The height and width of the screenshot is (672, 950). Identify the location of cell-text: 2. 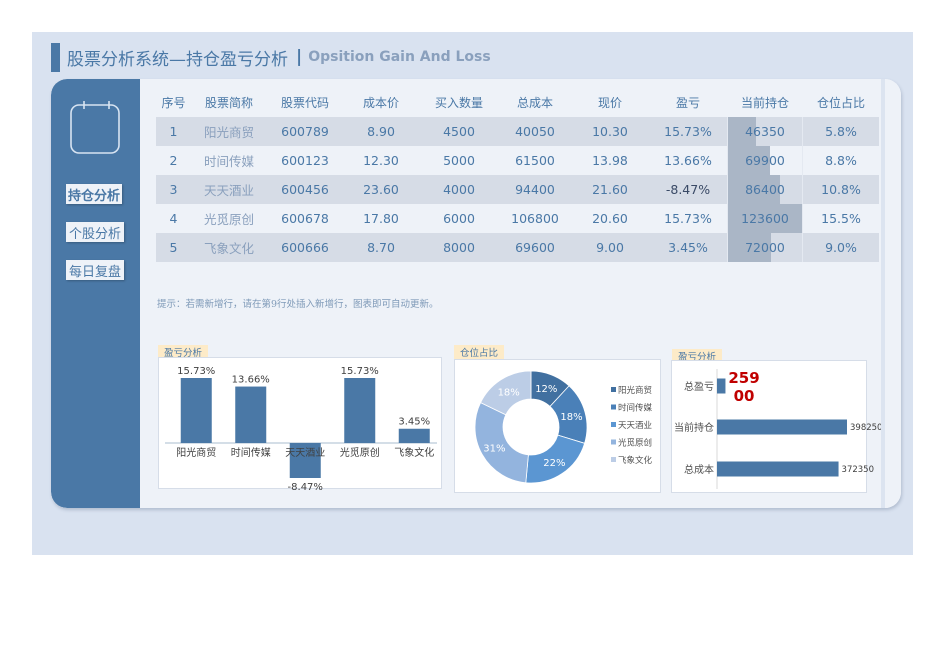
(173, 160).